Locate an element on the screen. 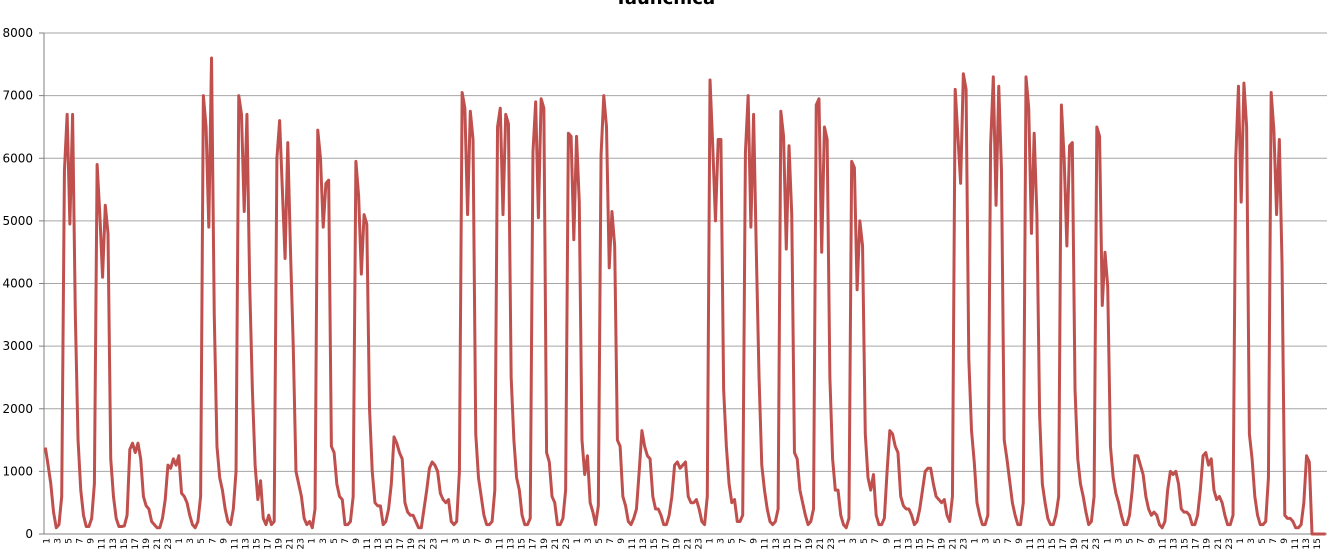 This screenshot has width=1330, height=550. y-tick-label: 2000 is located at coordinates (17, 409).